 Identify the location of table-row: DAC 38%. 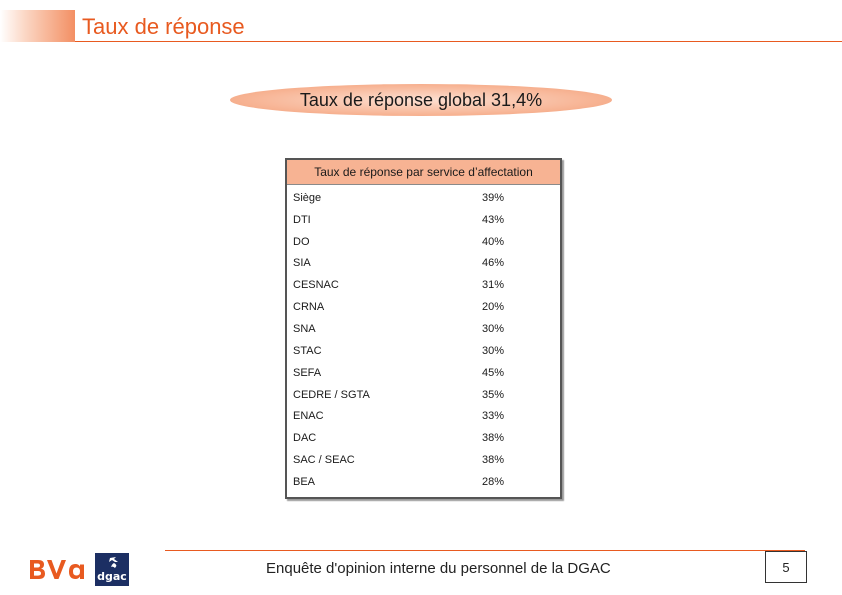
(423, 438).